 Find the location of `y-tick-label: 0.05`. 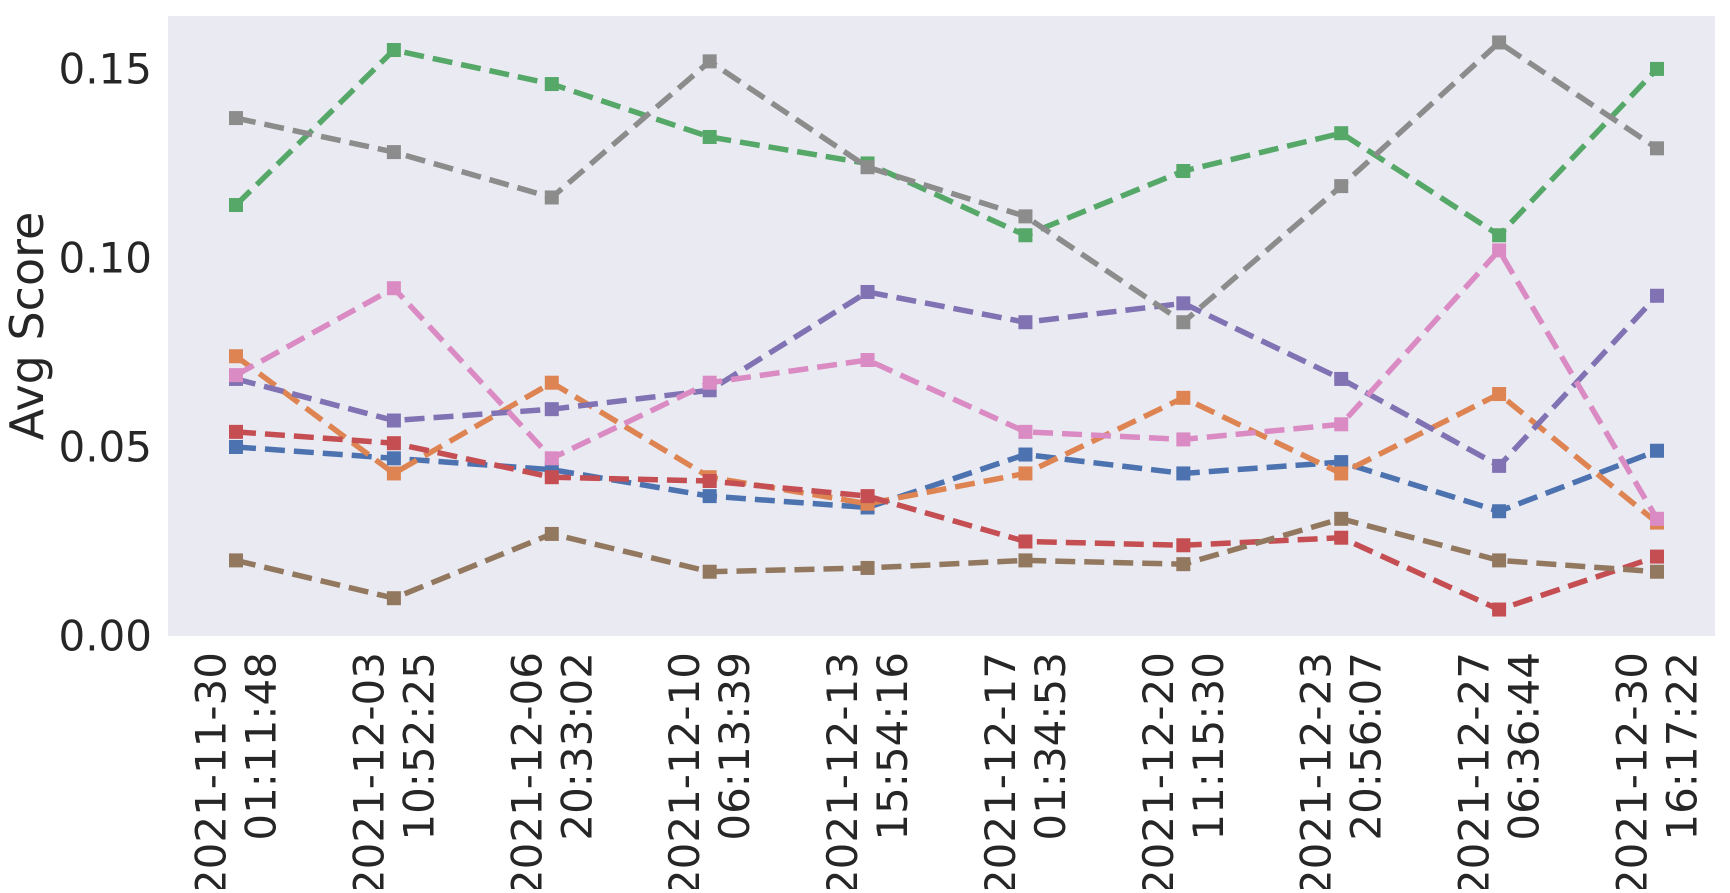

y-tick-label: 0.05 is located at coordinates (105, 446).